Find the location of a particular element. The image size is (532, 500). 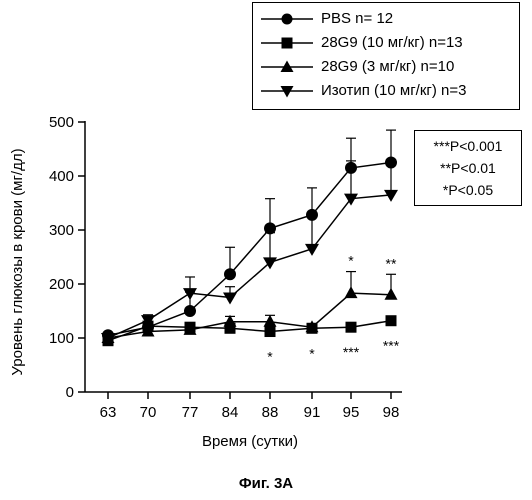

y-axis-label: Уровень глюкозы в крови (мг/дл) is located at coordinates (17, 261).